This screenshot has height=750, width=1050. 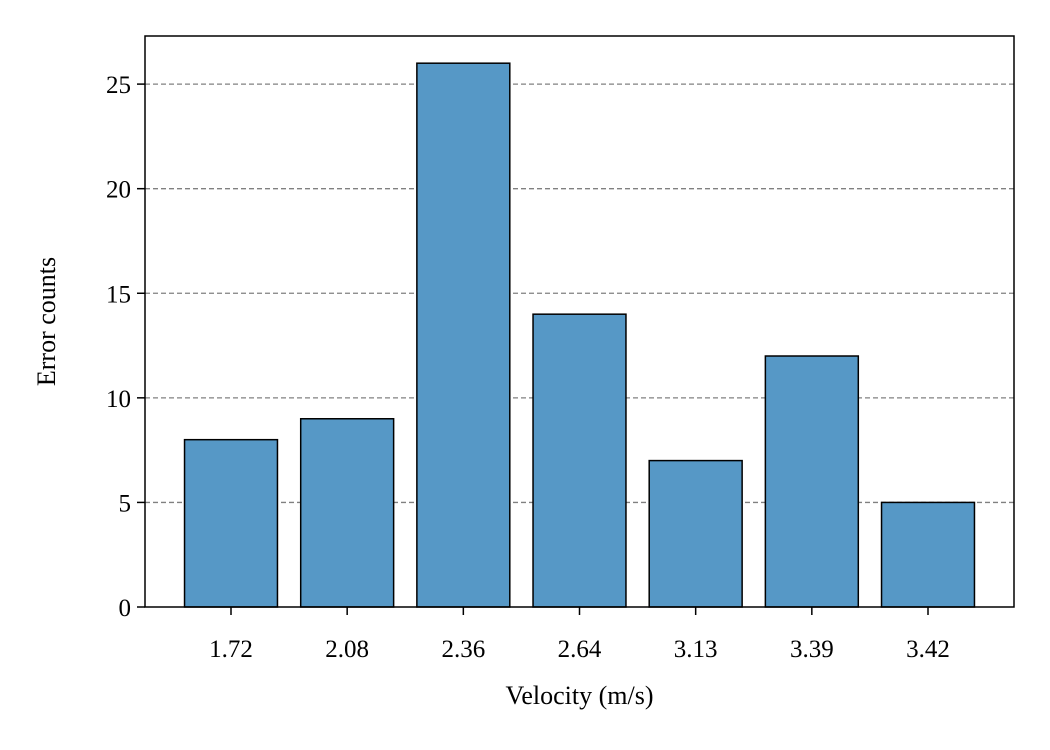 What do you see at coordinates (347, 513) in the screenshot?
I see `bar-2.08` at bounding box center [347, 513].